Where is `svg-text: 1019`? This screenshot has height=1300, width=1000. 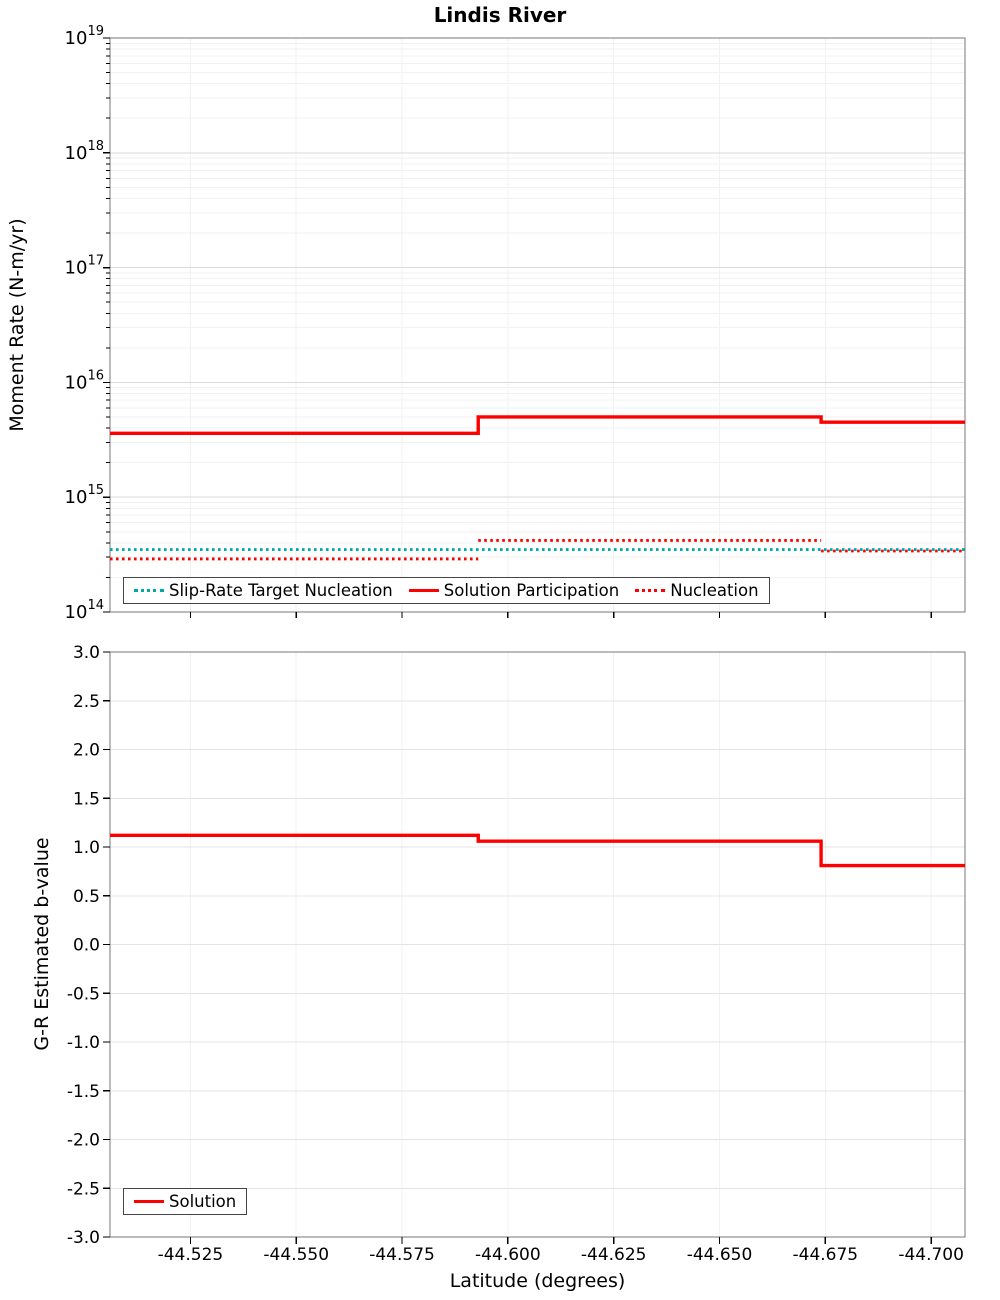 svg-text: 1019 is located at coordinates (84, 36).